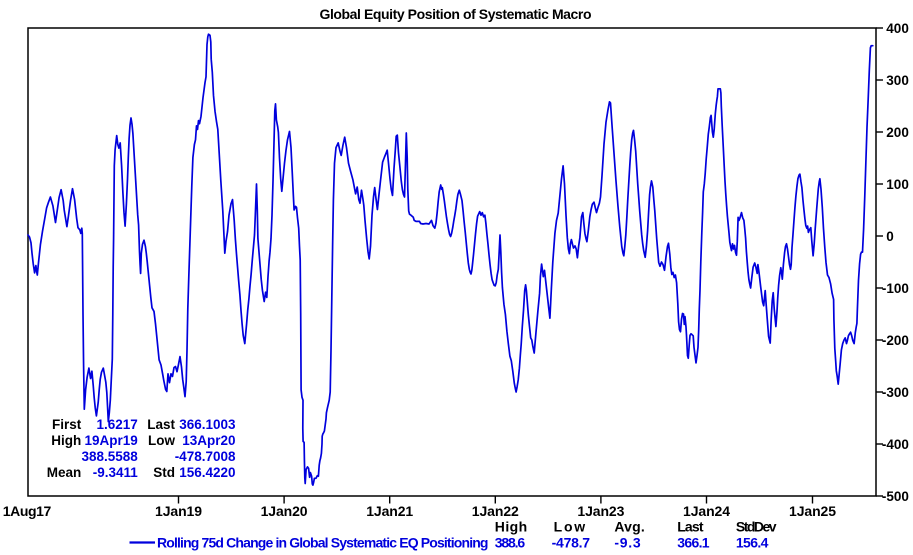 The image size is (913, 555). What do you see at coordinates (706, 511) in the screenshot?
I see `svg-text: 1Jan24` at bounding box center [706, 511].